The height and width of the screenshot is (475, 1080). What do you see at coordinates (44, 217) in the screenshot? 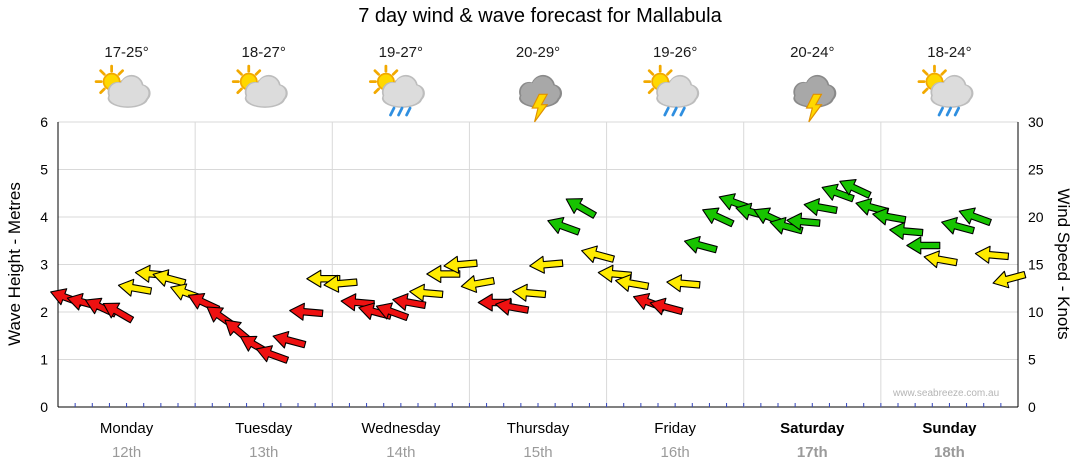
I see `left-axis-tick-label: 4` at bounding box center [44, 217].